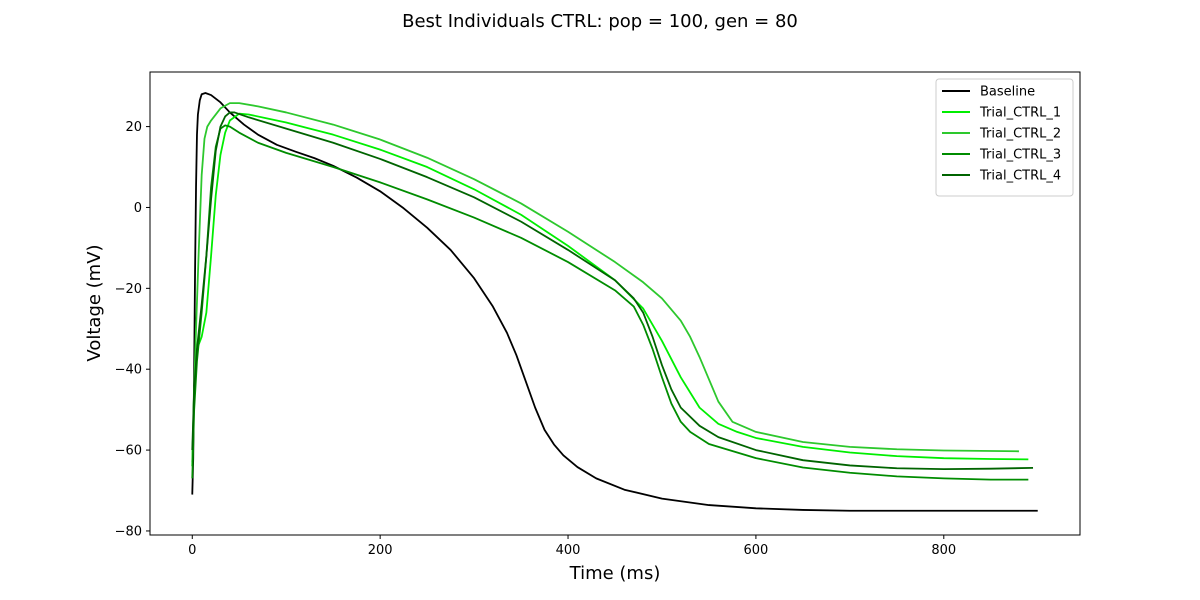 The width and height of the screenshot is (1200, 600). What do you see at coordinates (128, 370) in the screenshot?
I see `y-tick-label: −40` at bounding box center [128, 370].